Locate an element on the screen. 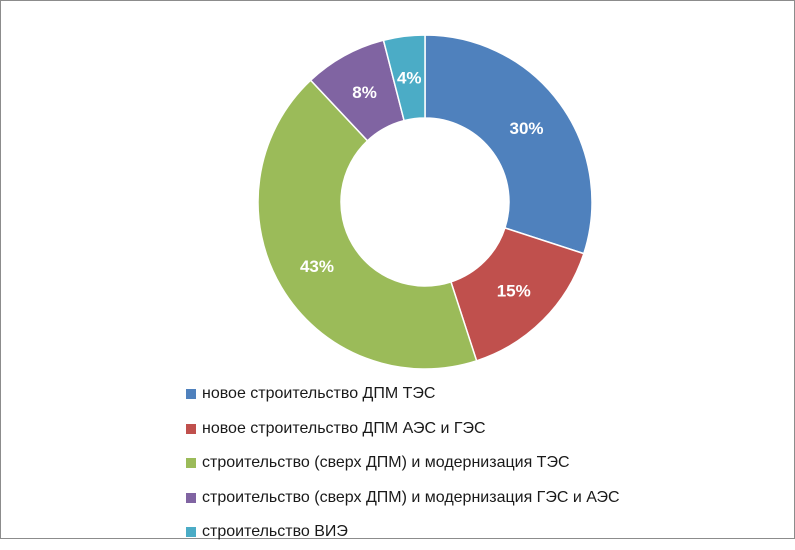 This screenshot has width=795, height=550. slice-data-label-2: 15% is located at coordinates (514, 291).